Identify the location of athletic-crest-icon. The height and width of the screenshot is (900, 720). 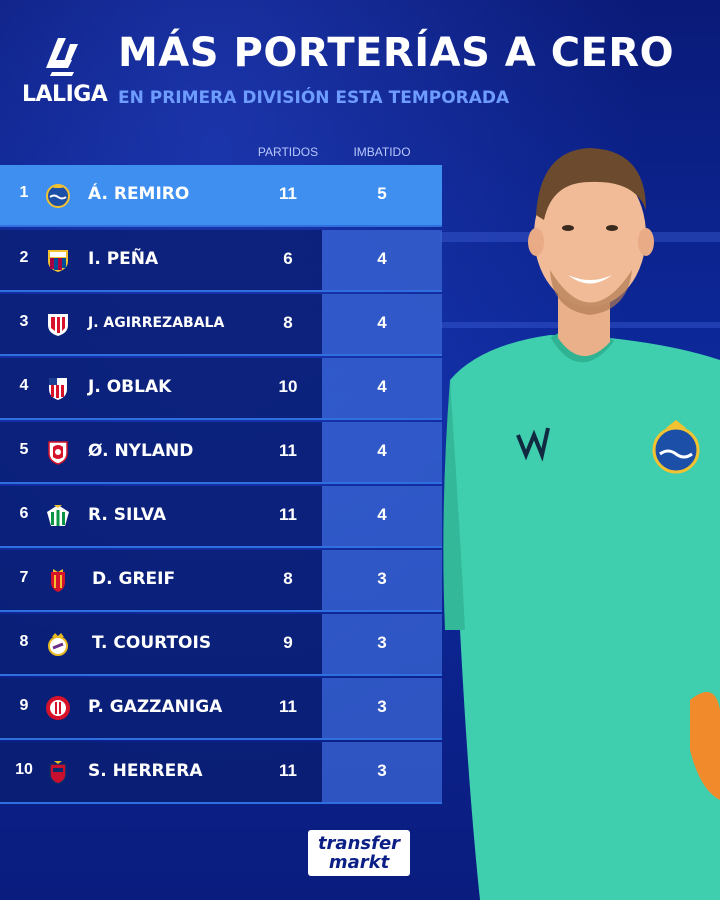
(58, 325).